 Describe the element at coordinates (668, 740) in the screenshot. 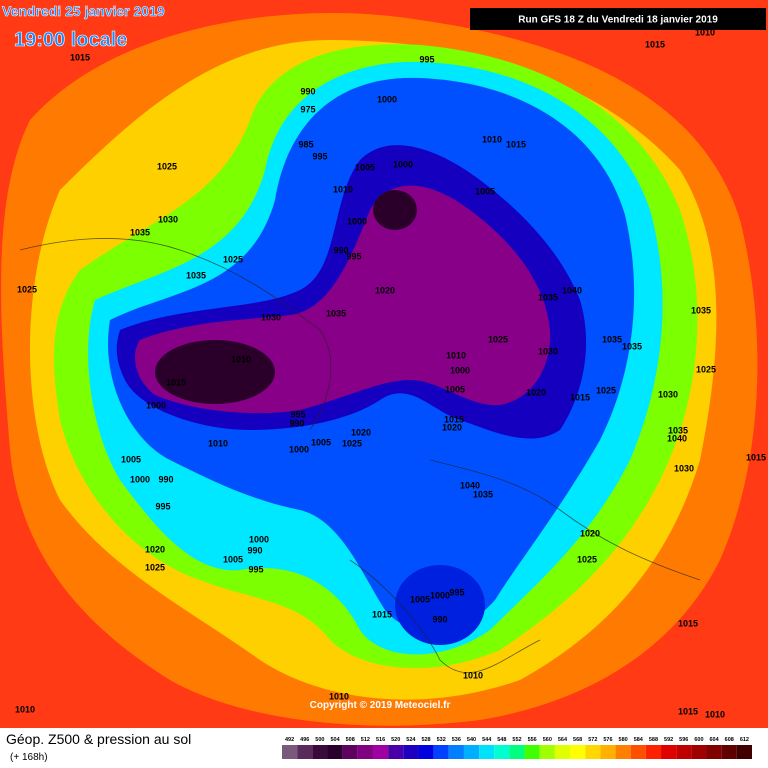

I see `scale-level: 592` at that location.